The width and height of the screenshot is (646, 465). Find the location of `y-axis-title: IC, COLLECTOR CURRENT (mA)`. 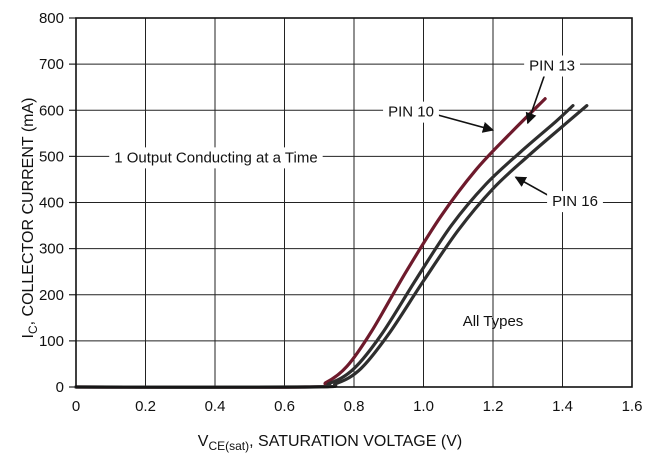

y-axis-title: IC, COLLECTOR CURRENT (mA) is located at coordinates (30, 218).